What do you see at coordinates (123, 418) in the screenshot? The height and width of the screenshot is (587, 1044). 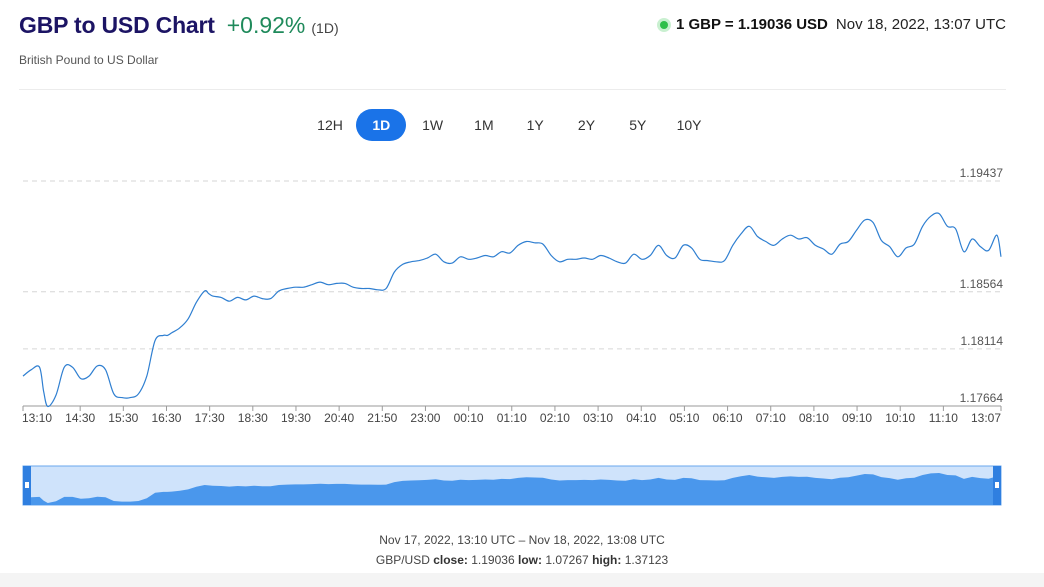 I see `x-tick-label: 15:30` at bounding box center [123, 418].